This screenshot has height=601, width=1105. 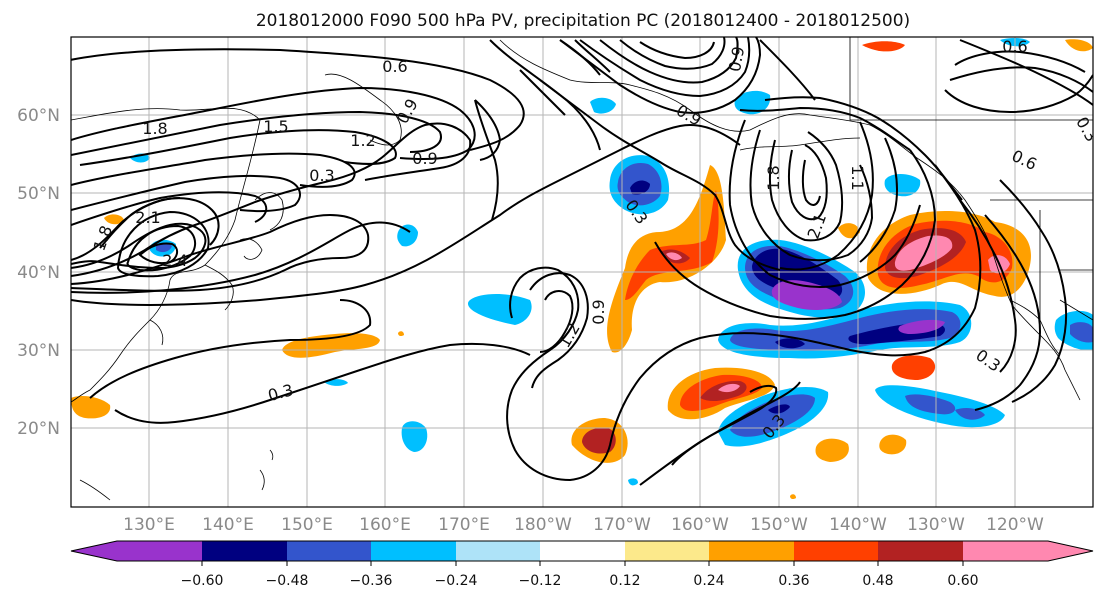 What do you see at coordinates (307, 525) in the screenshot?
I see `longitude-label: 150°E` at bounding box center [307, 525].